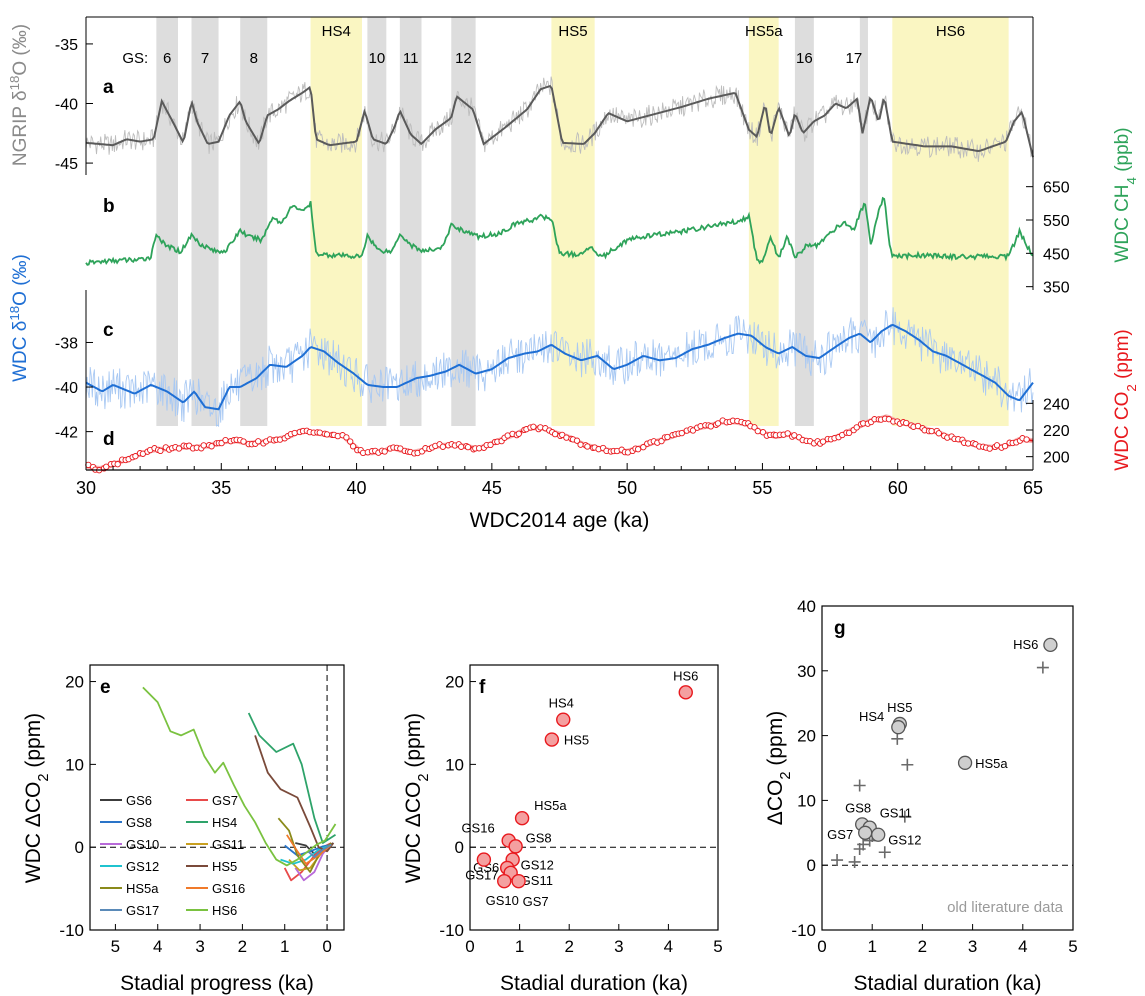 Image resolution: width=1145 pixels, height=996 pixels. What do you see at coordinates (284, 946) in the screenshot?
I see `panel-e-x-tick-label: 1` at bounding box center [284, 946].